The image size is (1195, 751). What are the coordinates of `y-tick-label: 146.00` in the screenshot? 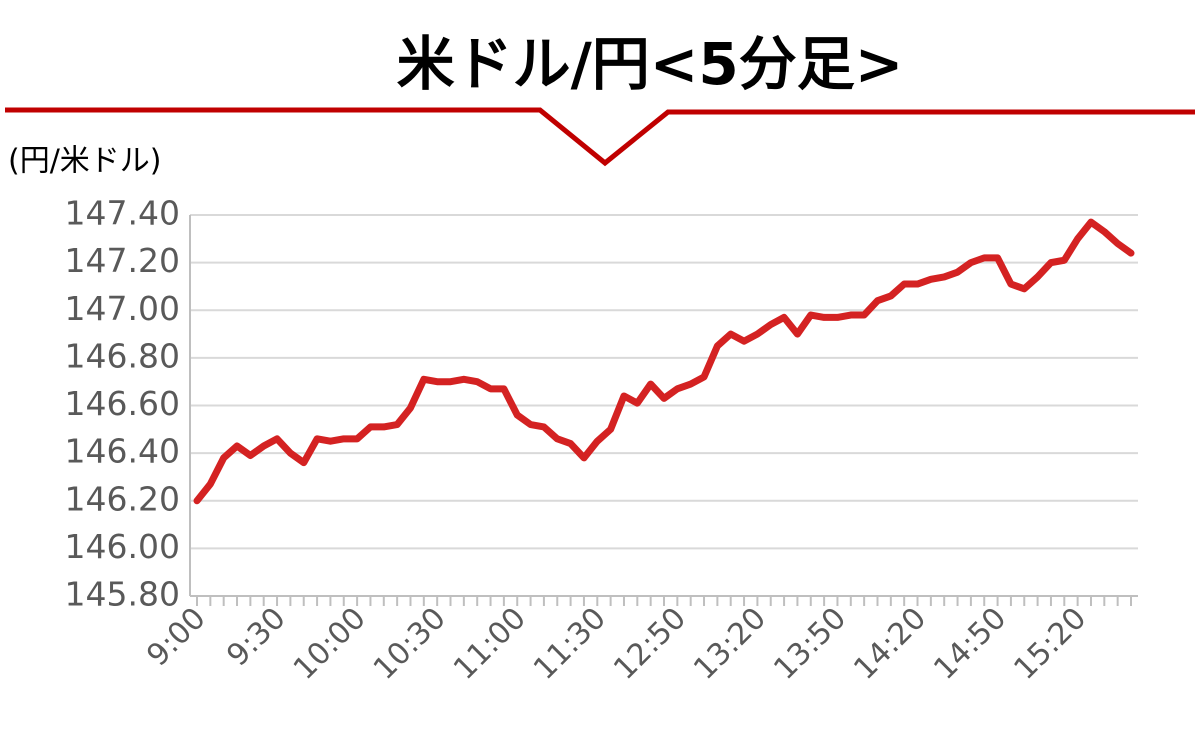 It's located at (122, 546).